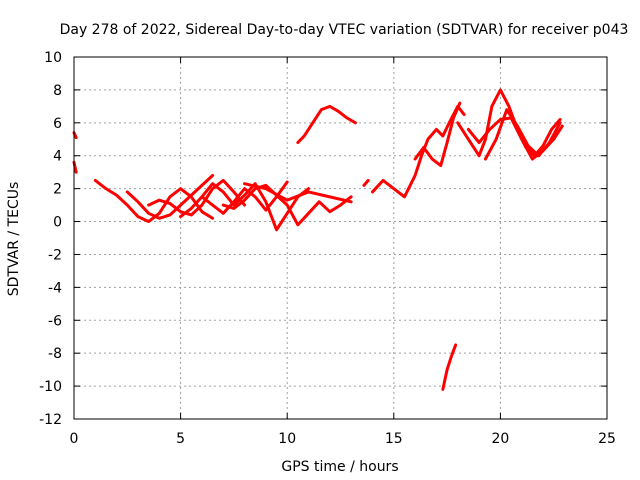  Describe the element at coordinates (57, 91) in the screenshot. I see `y-tick-label: 8` at that location.